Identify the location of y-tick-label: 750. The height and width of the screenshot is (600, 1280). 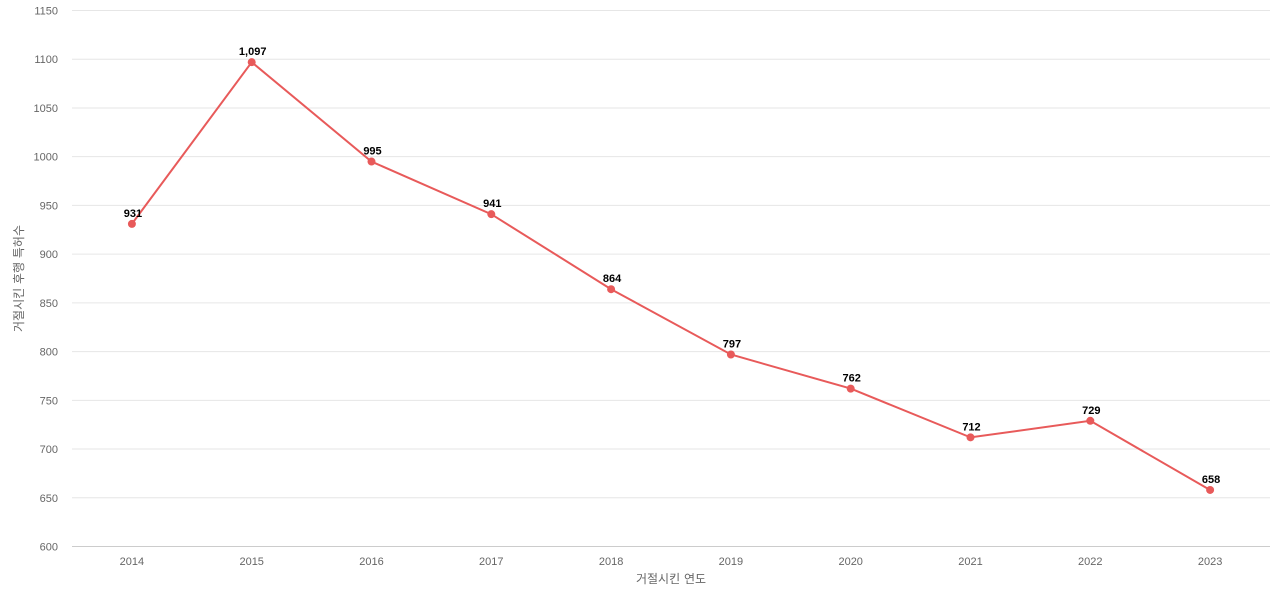
(49, 401).